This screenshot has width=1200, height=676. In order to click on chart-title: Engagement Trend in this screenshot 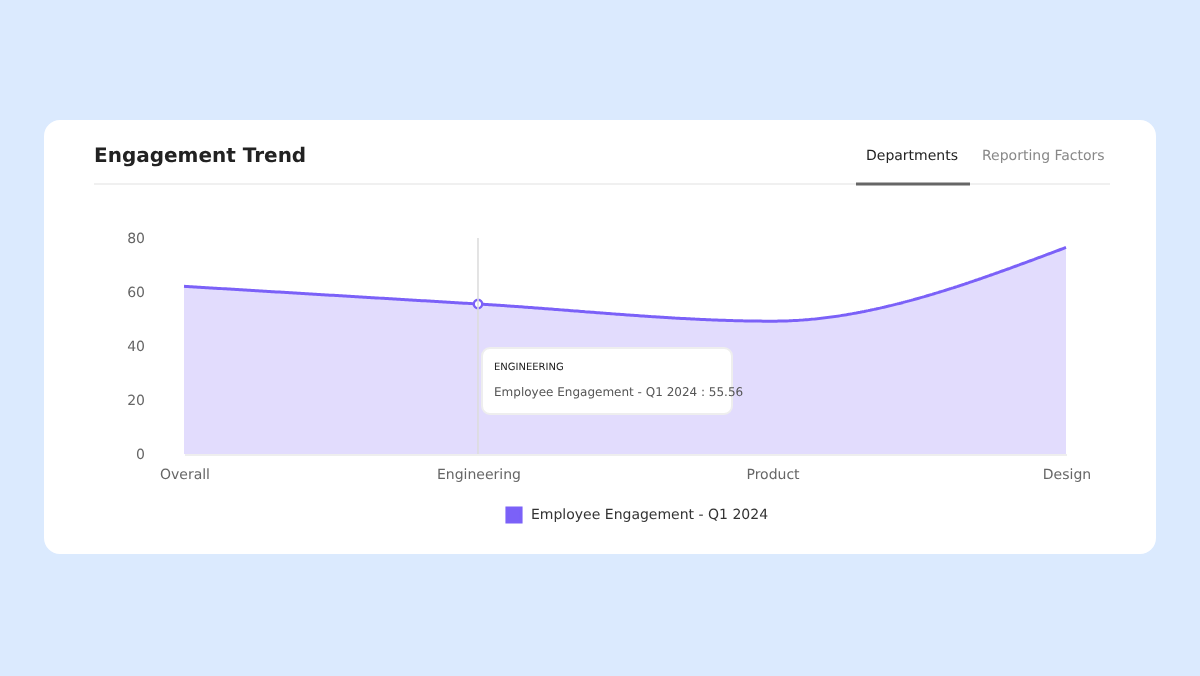, I will do `click(200, 157)`.